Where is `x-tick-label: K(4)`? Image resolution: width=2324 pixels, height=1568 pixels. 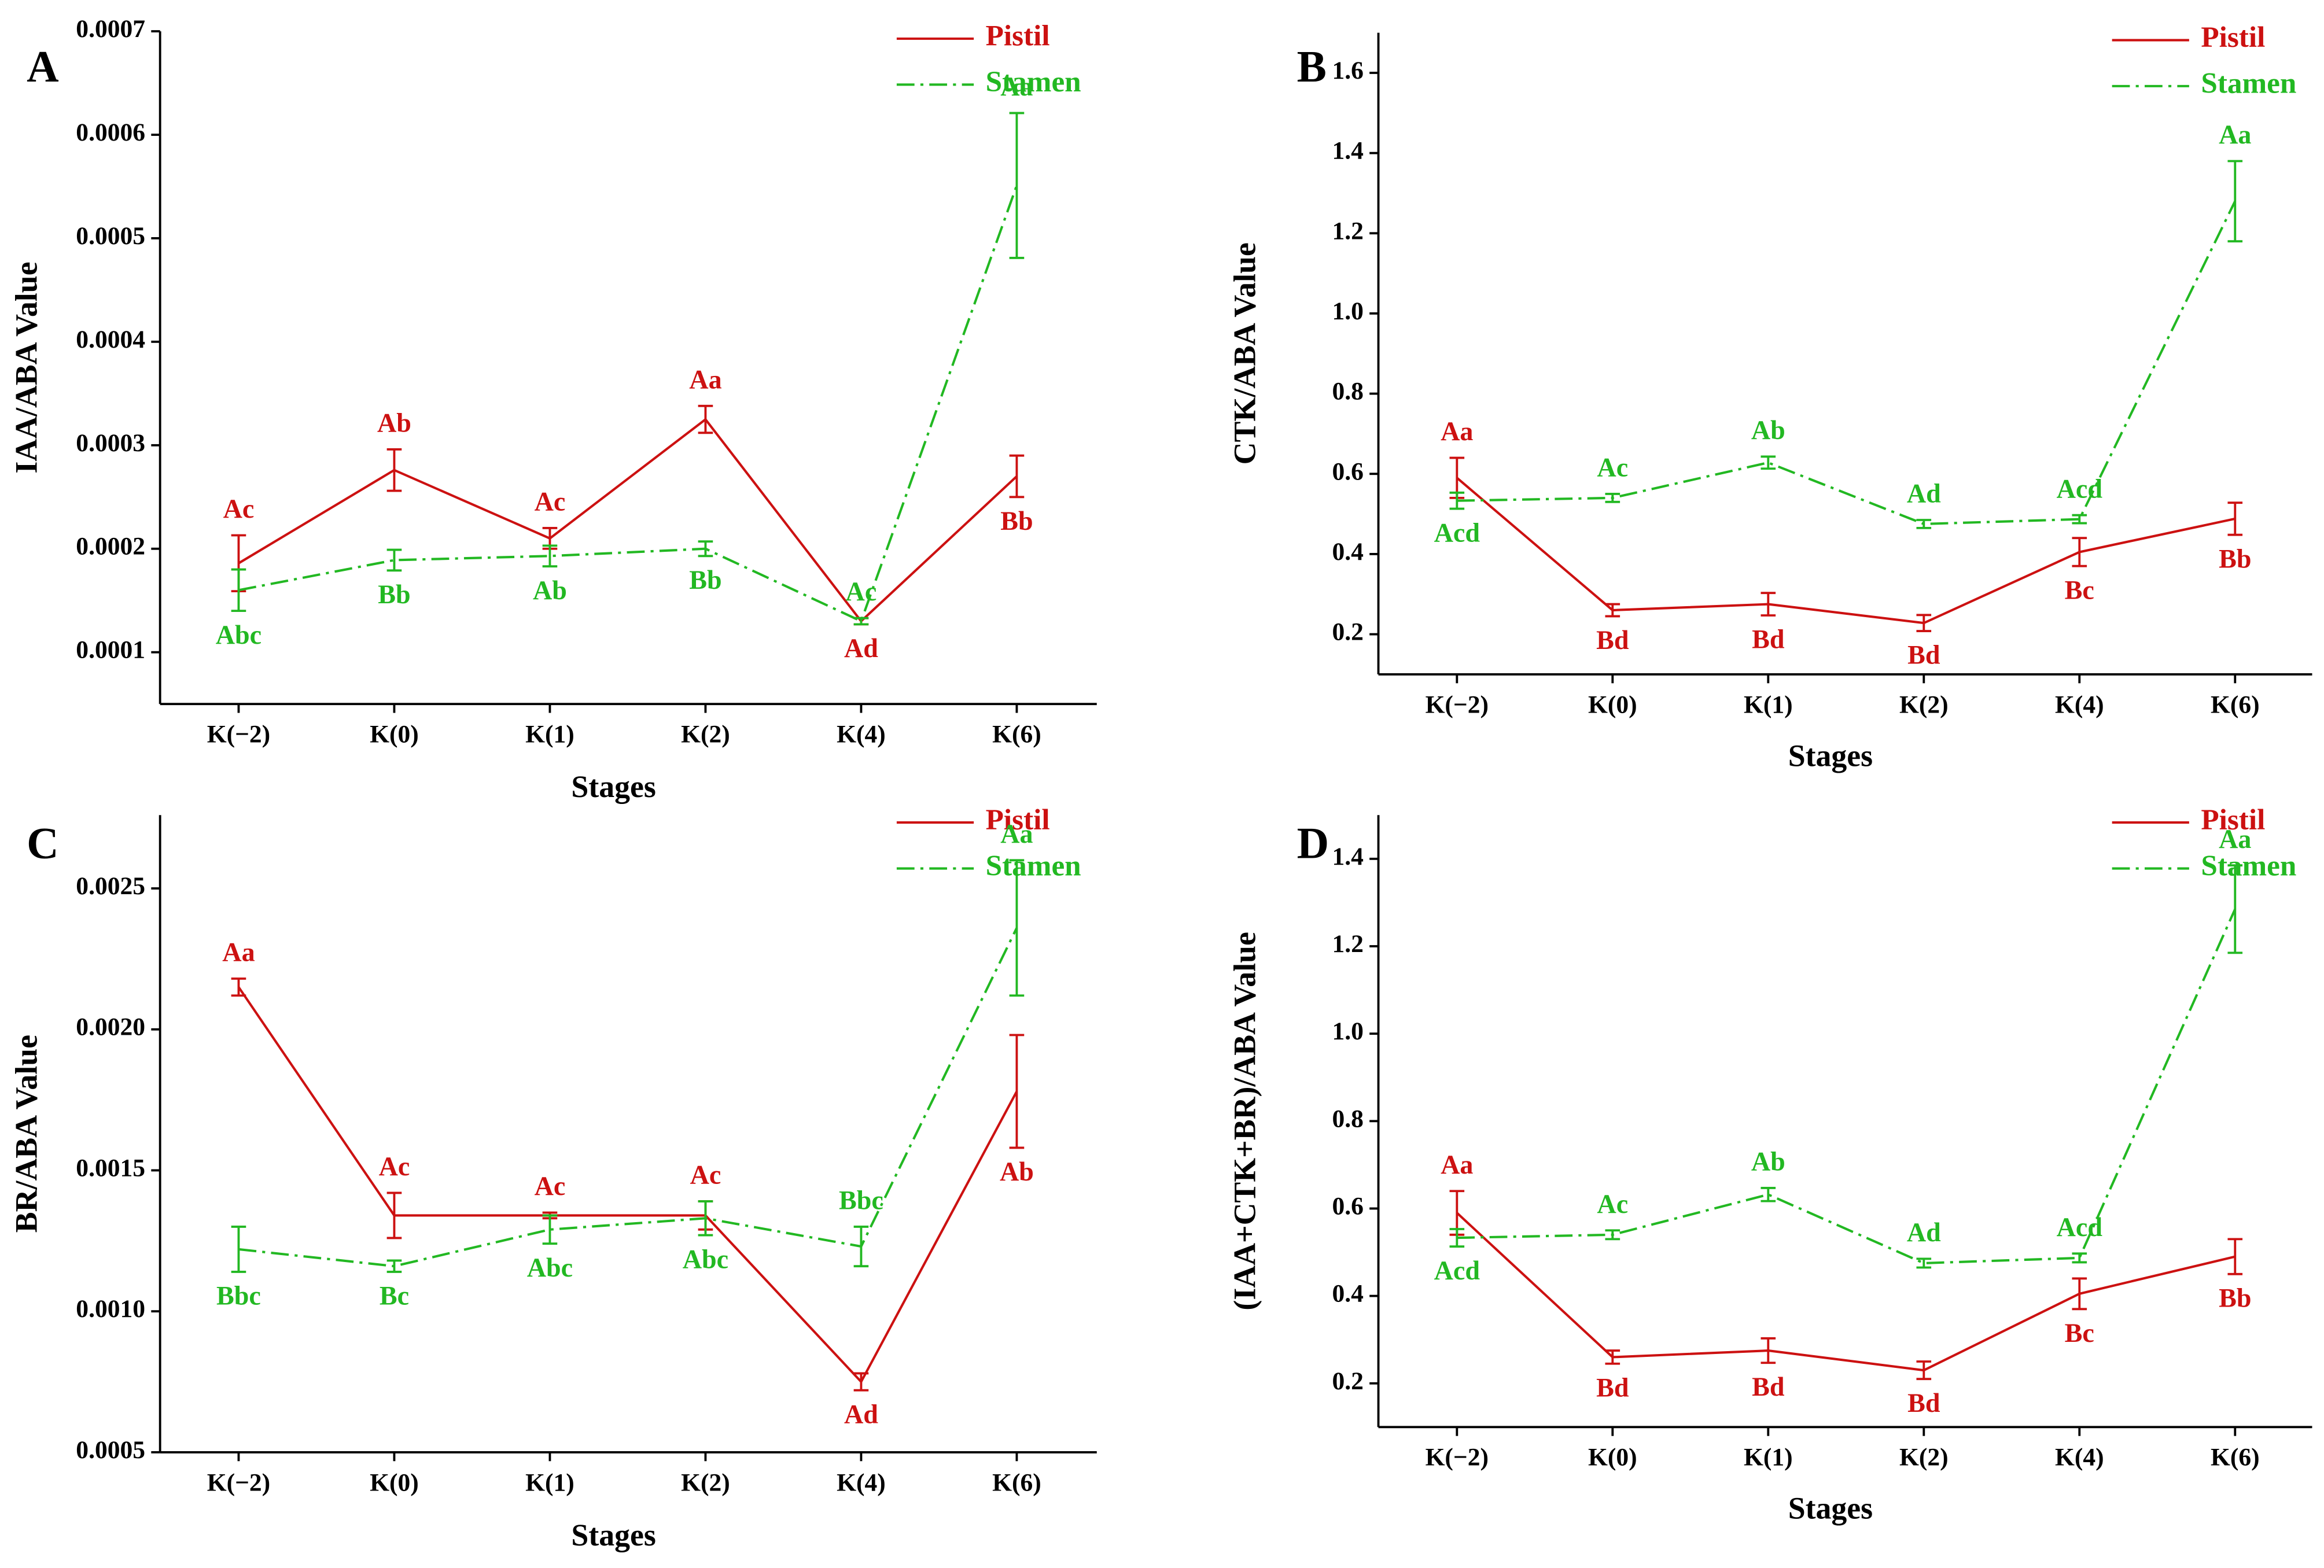 x-tick-label: K(4) is located at coordinates (861, 734).